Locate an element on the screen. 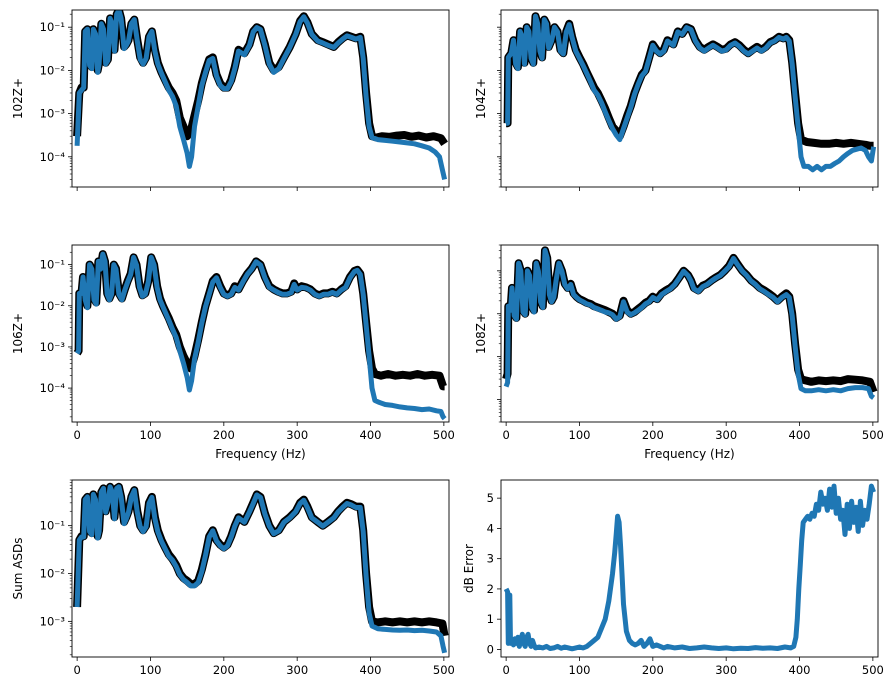 The image size is (889, 690). subplot-5: 0 100 200 300 400 500 10⁻³ 10⁻² 10⁻¹ Sum ASDs is located at coordinates (233, 578).